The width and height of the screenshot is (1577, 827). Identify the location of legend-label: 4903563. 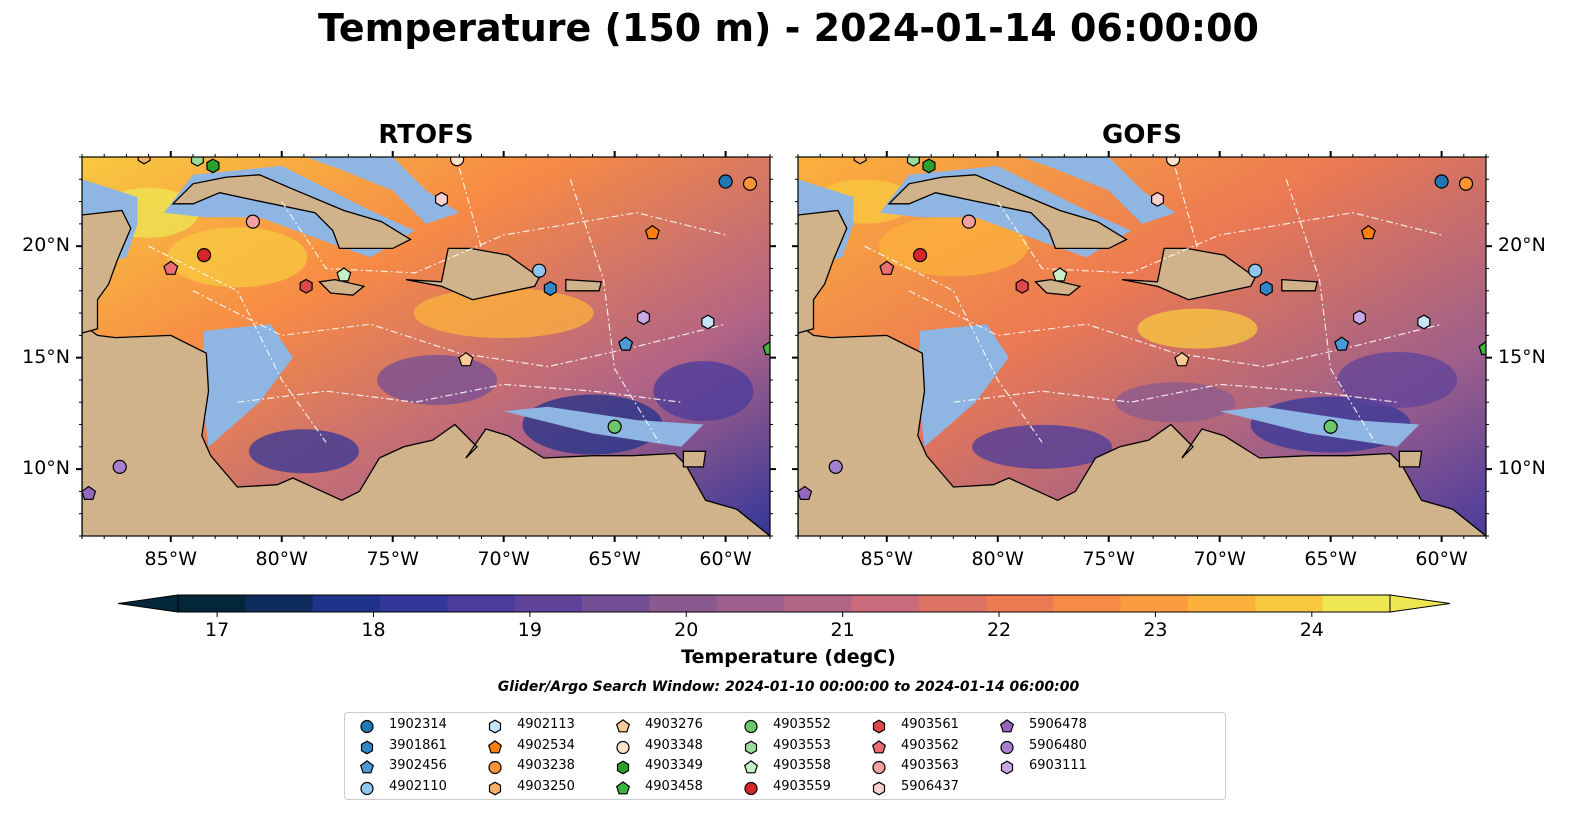
(930, 765).